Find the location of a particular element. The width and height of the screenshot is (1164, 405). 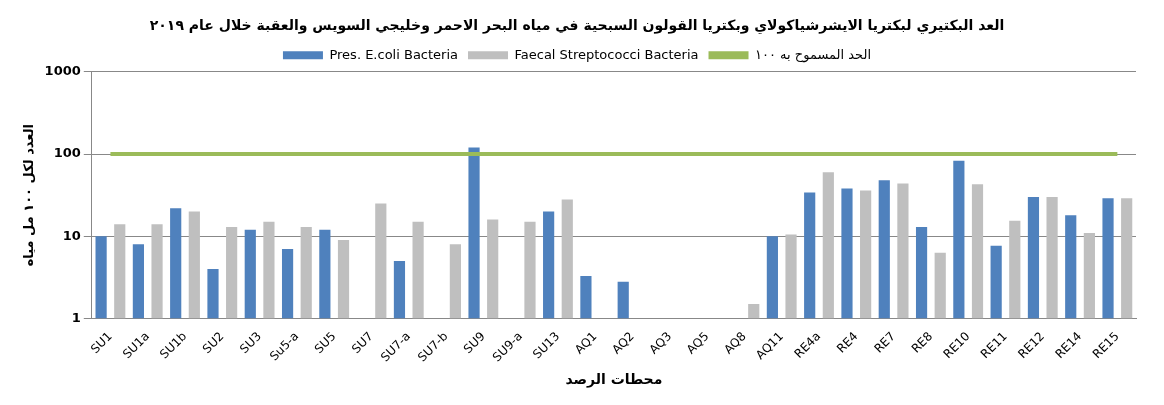

legend-label: Faecal Streptococci Bacteria is located at coordinates (606, 54).